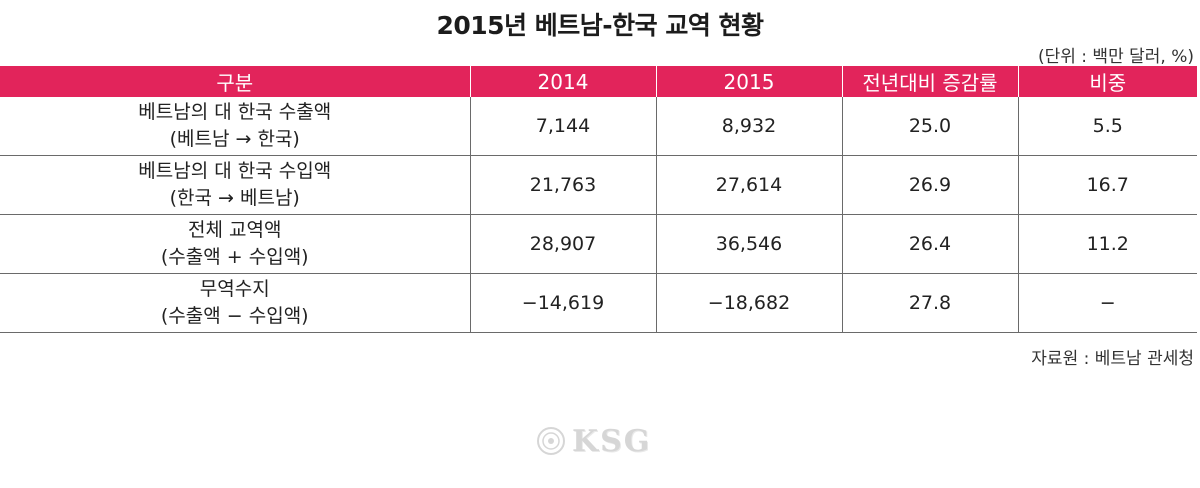 Image resolution: width=1200 pixels, height=488 pixels. I want to click on category-line1: 베트남의 대 한국 수출액, so click(235, 112).